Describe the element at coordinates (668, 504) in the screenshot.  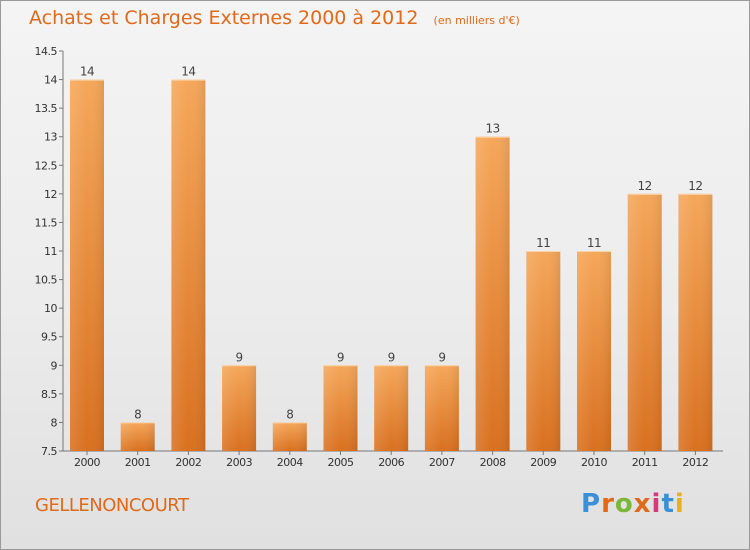
I see `logo-letter: t` at that location.